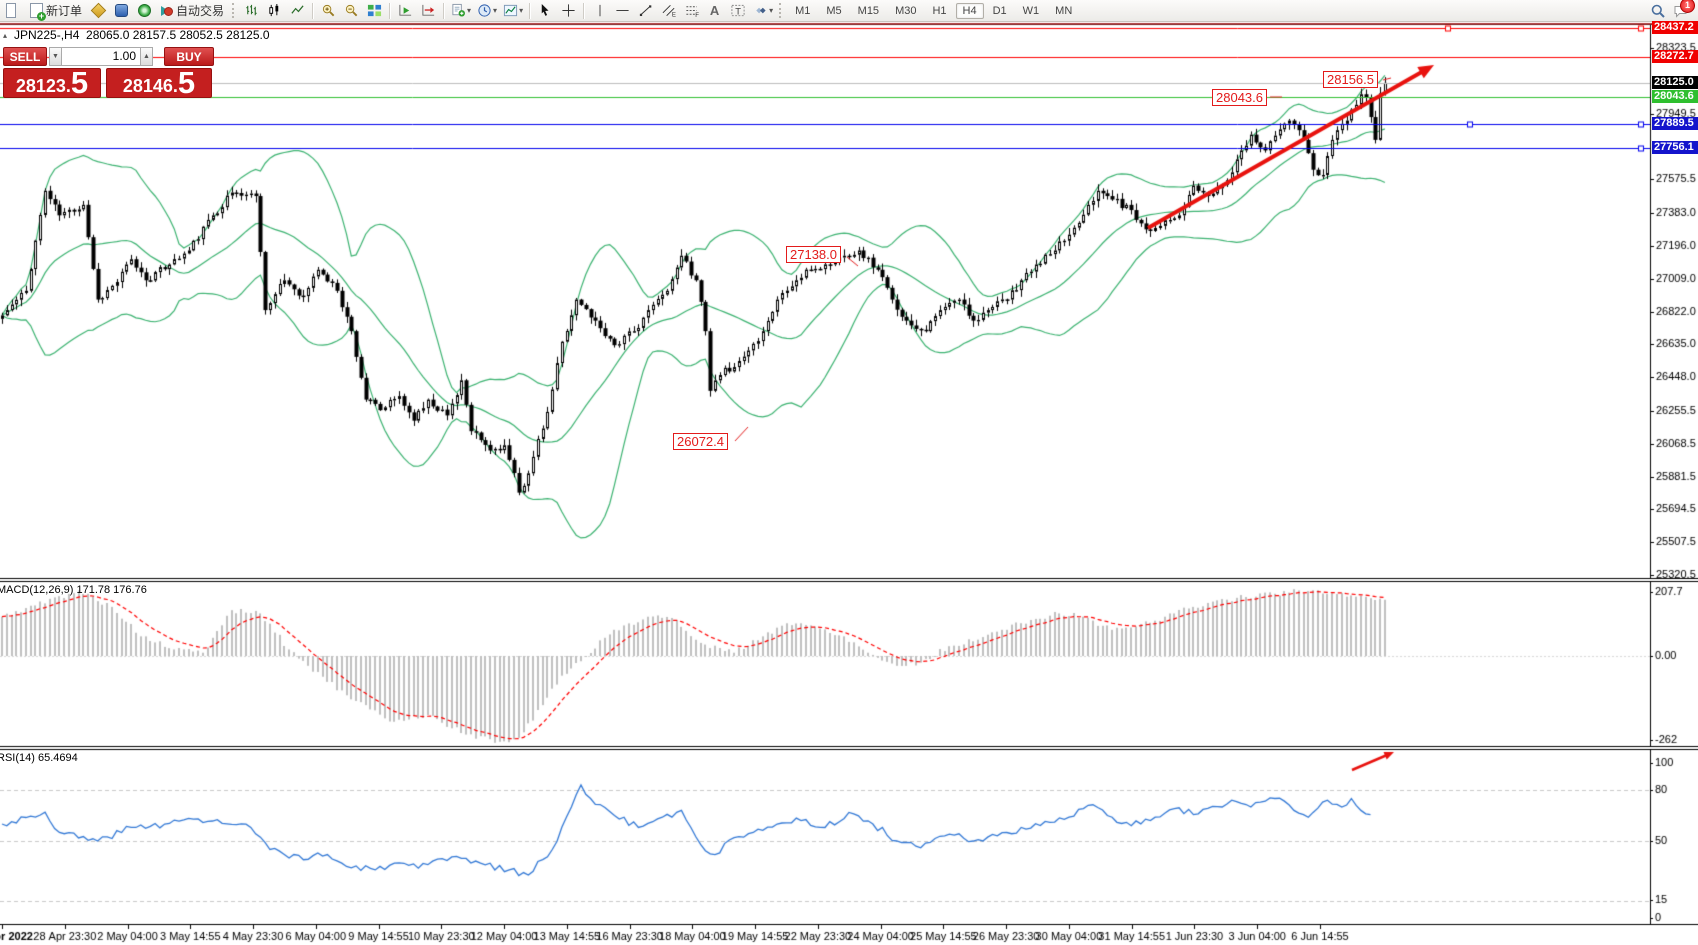 The width and height of the screenshot is (1698, 945). I want to click on svg-text: T, so click(738, 11).